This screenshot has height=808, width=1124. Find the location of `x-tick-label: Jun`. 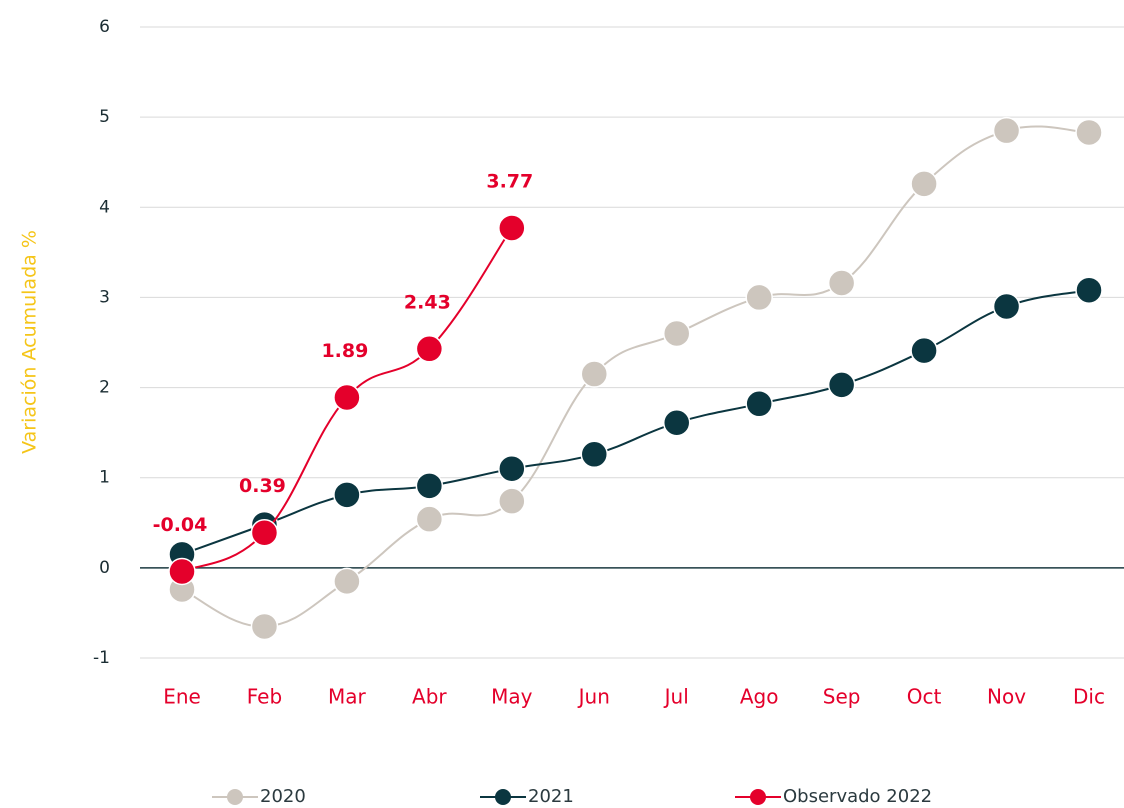

x-tick-label: Jun is located at coordinates (593, 697).